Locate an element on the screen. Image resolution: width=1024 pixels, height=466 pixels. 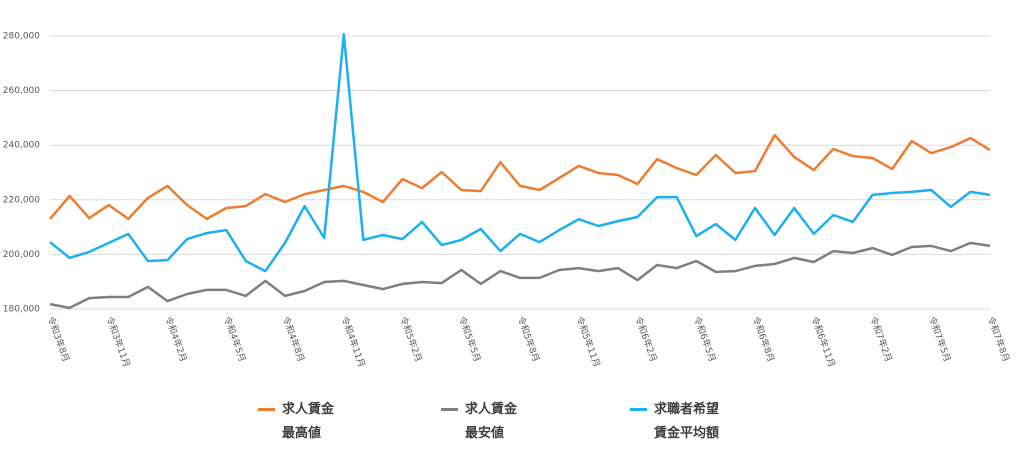
x-tick-label: 令和5年2月 is located at coordinates (411, 339).